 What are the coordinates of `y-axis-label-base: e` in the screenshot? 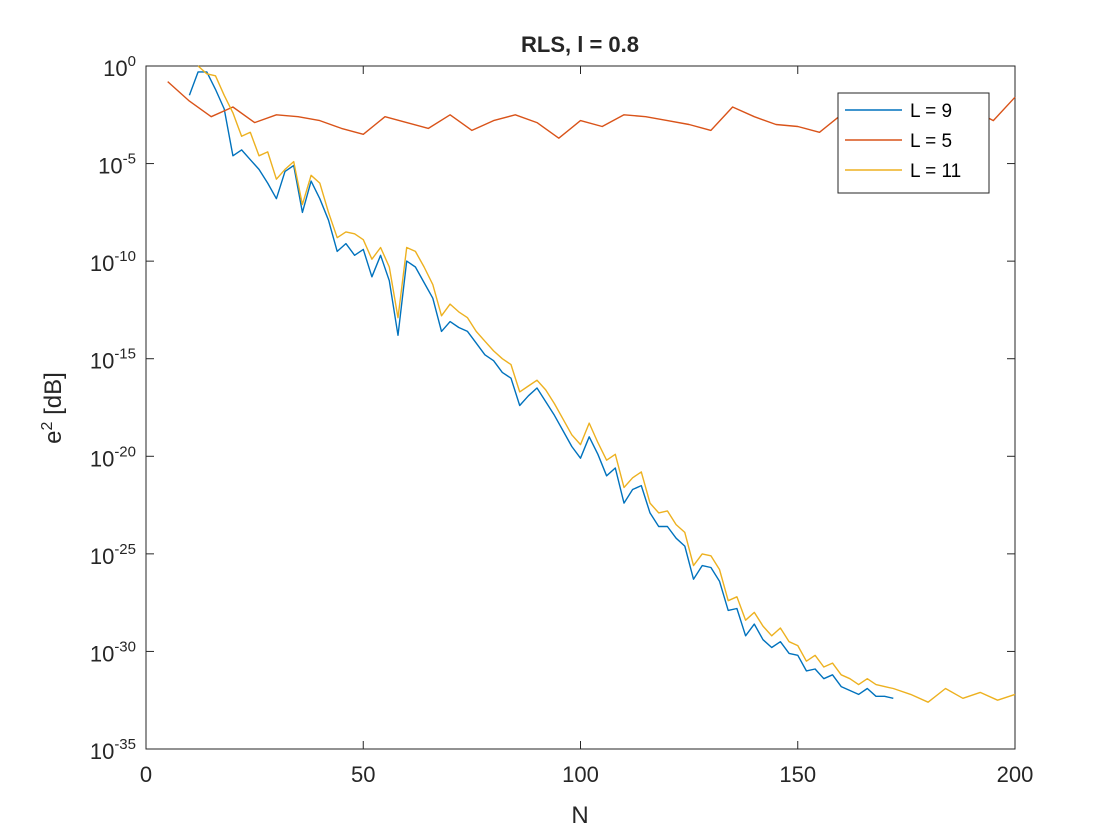 It's located at (53, 436).